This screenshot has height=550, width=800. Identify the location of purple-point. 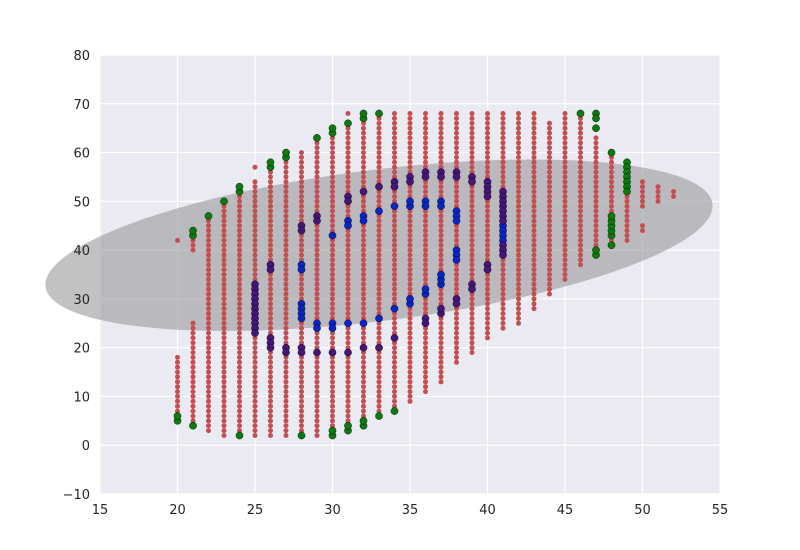
(255, 333).